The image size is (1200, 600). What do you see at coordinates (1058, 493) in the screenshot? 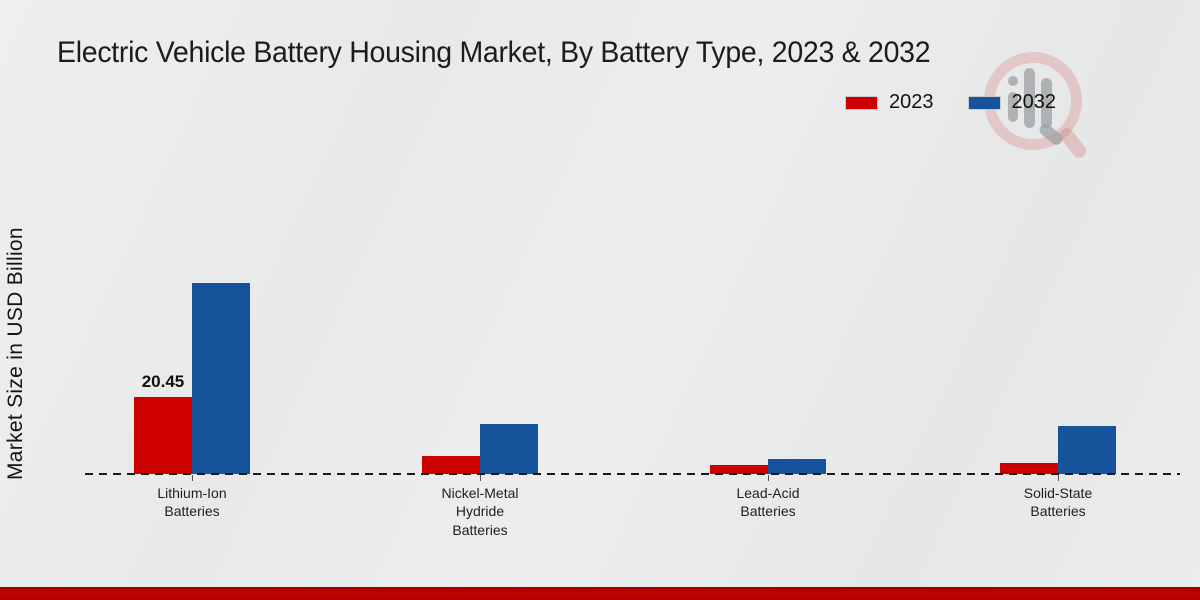
I see `x-axis-category-label-line: Solid-State` at bounding box center [1058, 493].